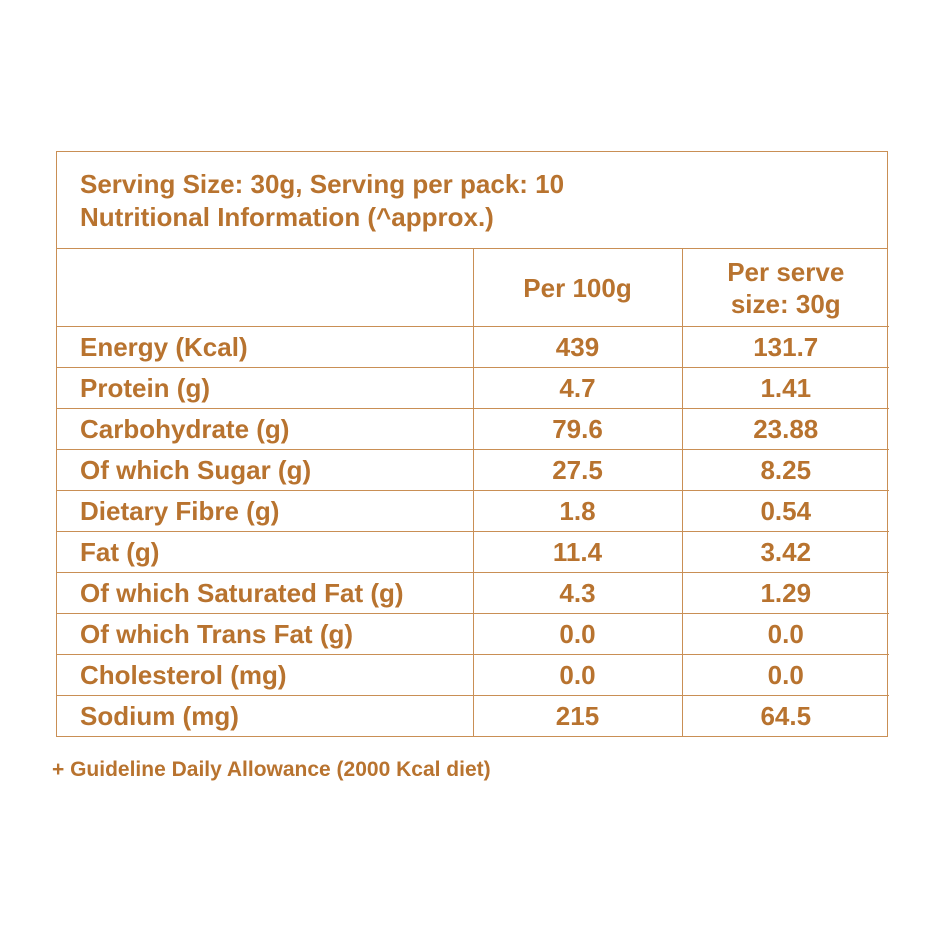 The image size is (940, 940). I want to click on table-row: Energy (Kcal) 439 131.7, so click(473, 347).